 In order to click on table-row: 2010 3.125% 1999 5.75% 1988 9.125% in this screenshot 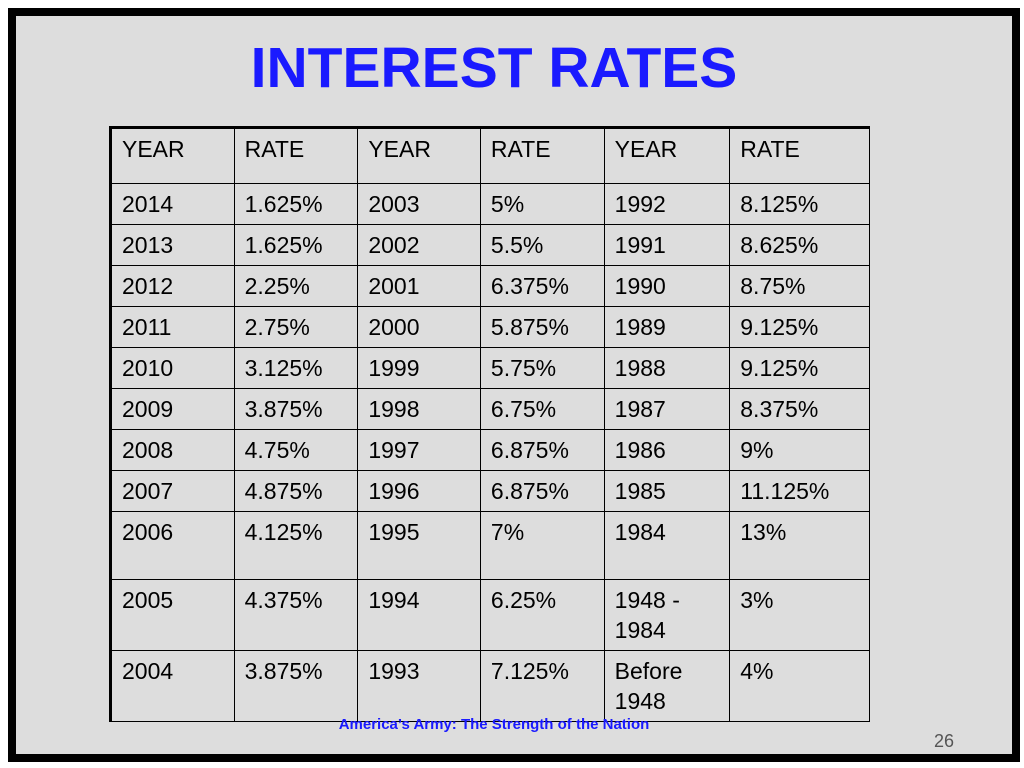, I will do `click(490, 368)`.